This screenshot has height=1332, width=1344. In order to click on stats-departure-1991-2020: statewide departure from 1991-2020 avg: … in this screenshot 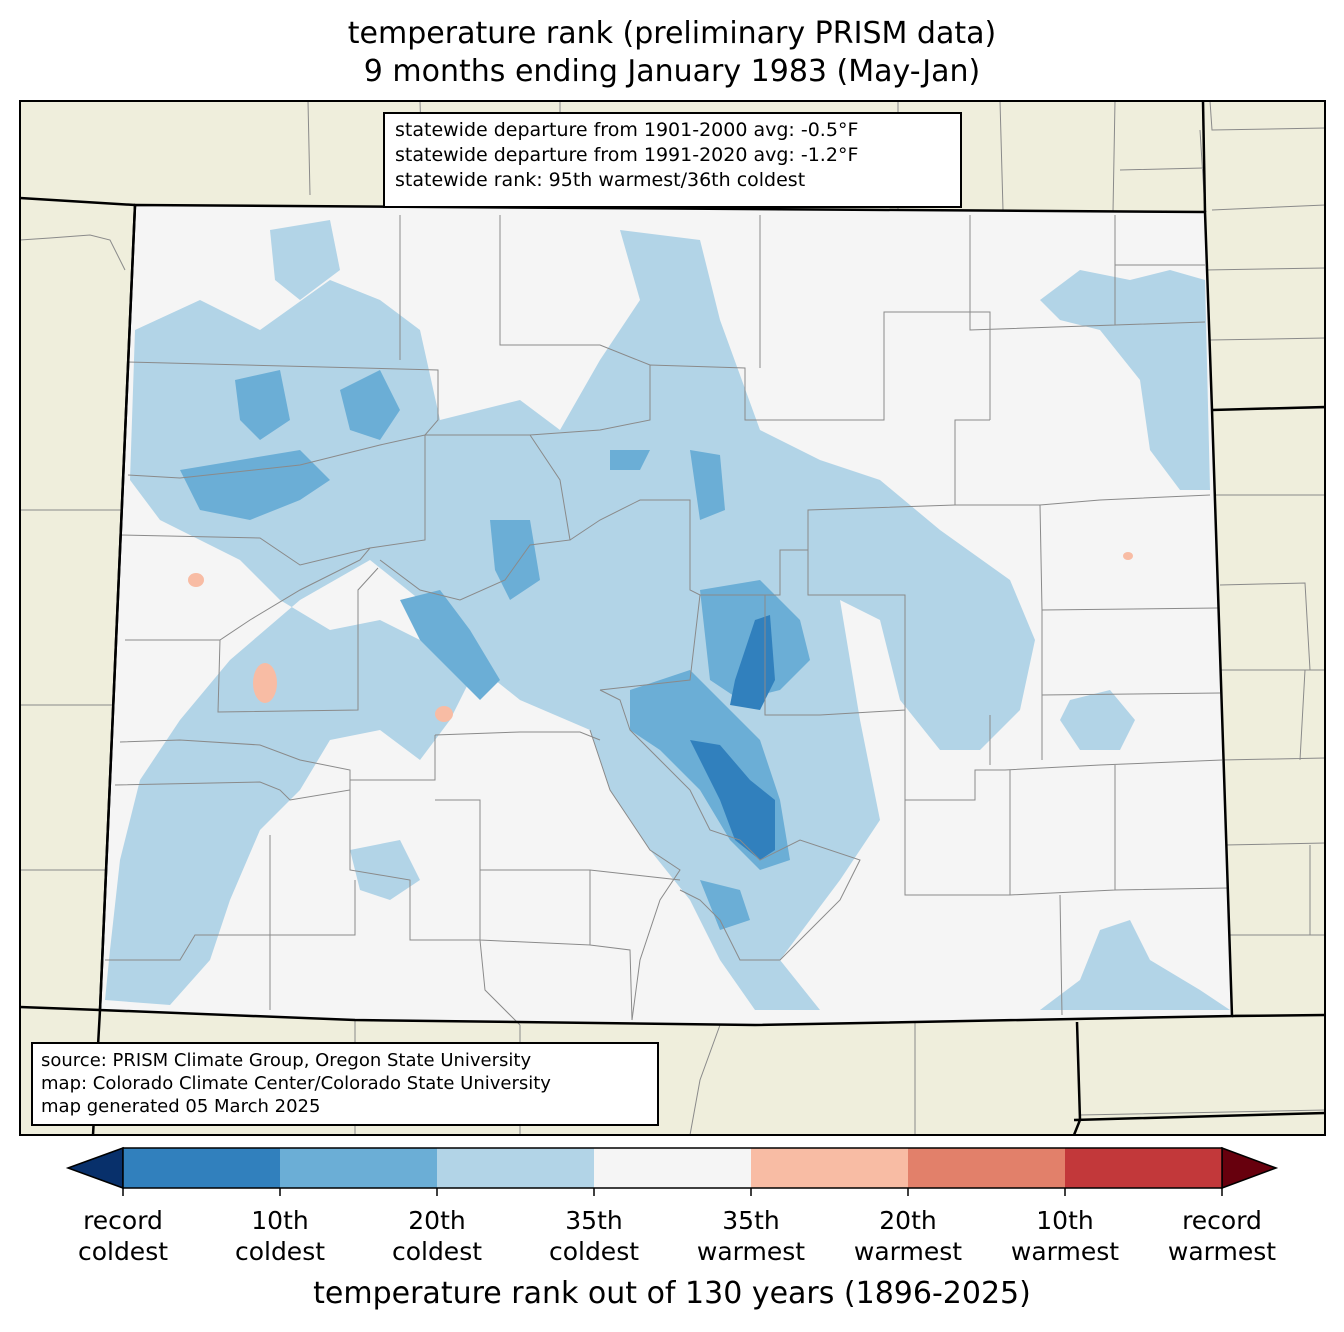, I will do `click(627, 155)`.